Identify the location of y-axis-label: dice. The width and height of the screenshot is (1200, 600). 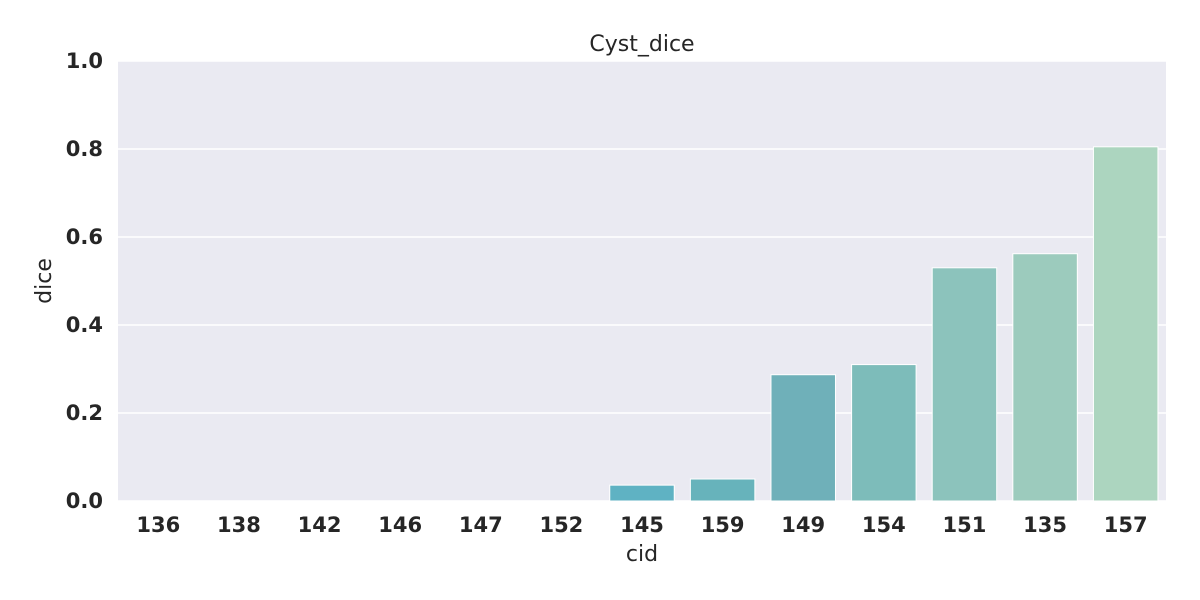
(44, 281).